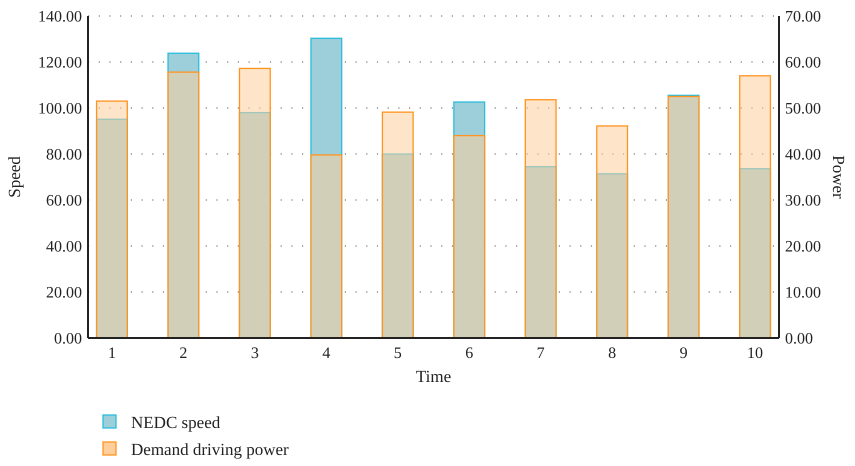 The image size is (855, 466). Describe the element at coordinates (68, 339) in the screenshot. I see `y-tick-label: 0.00` at that location.